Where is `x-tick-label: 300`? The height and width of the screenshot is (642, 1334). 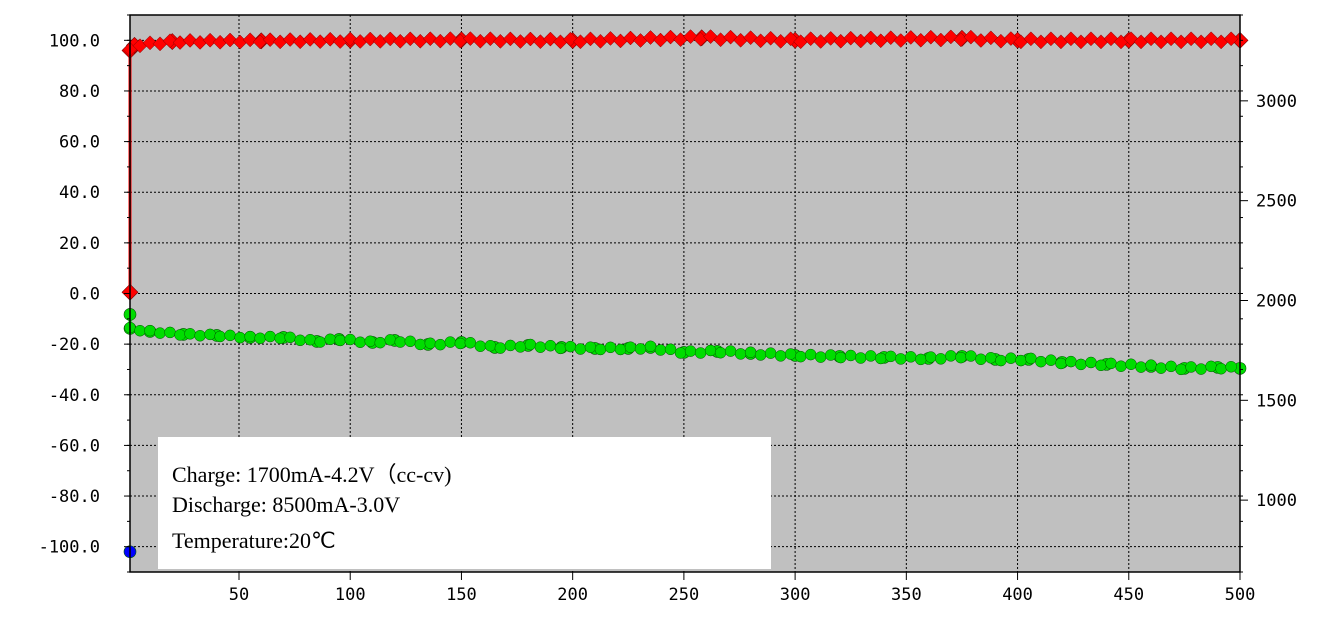 x-tick-label: 300 is located at coordinates (795, 595).